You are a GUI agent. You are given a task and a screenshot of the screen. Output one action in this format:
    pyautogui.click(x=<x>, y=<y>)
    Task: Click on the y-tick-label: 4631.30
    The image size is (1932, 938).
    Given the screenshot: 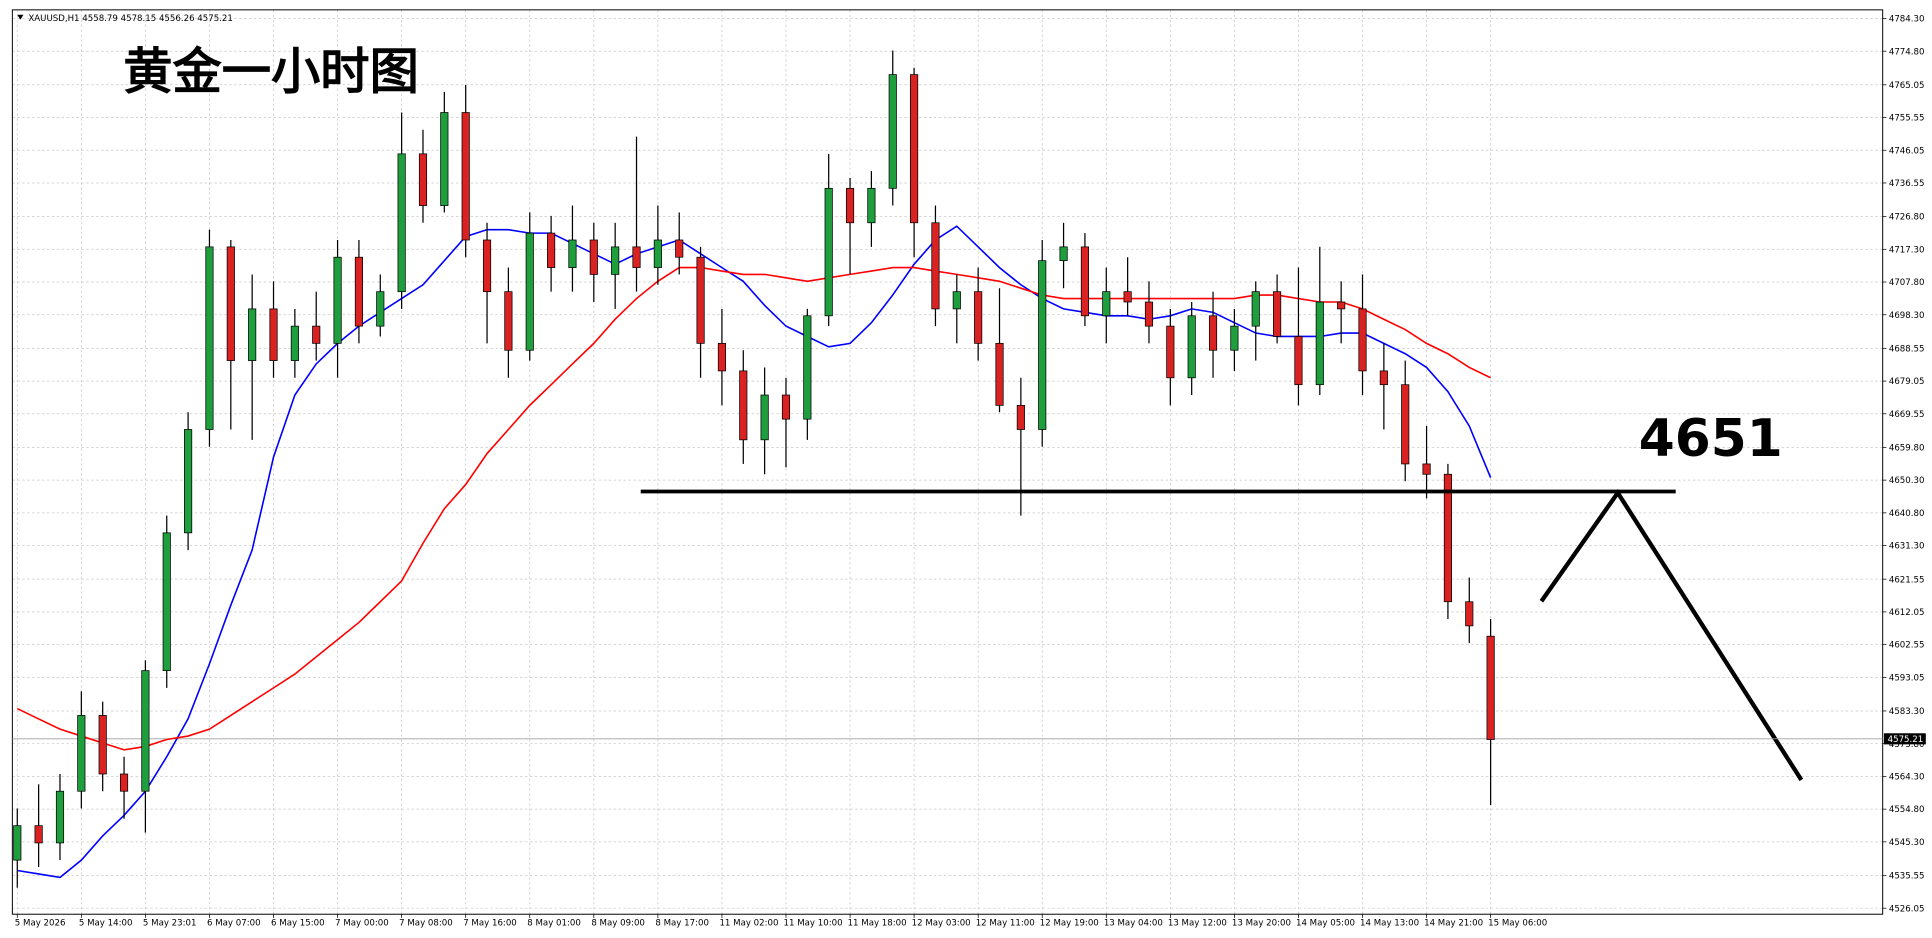 What is the action you would take?
    pyautogui.click(x=1907, y=547)
    